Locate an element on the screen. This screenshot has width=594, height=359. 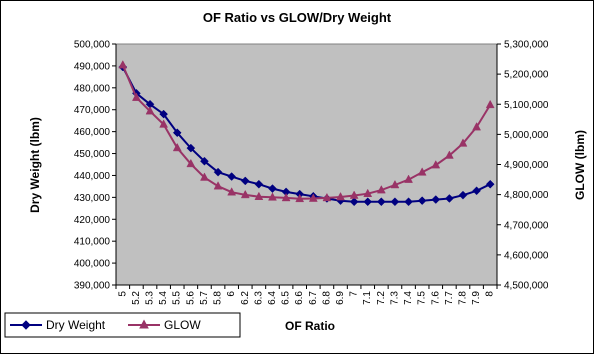
x-tick-label: 7.6 is located at coordinates (435, 298).